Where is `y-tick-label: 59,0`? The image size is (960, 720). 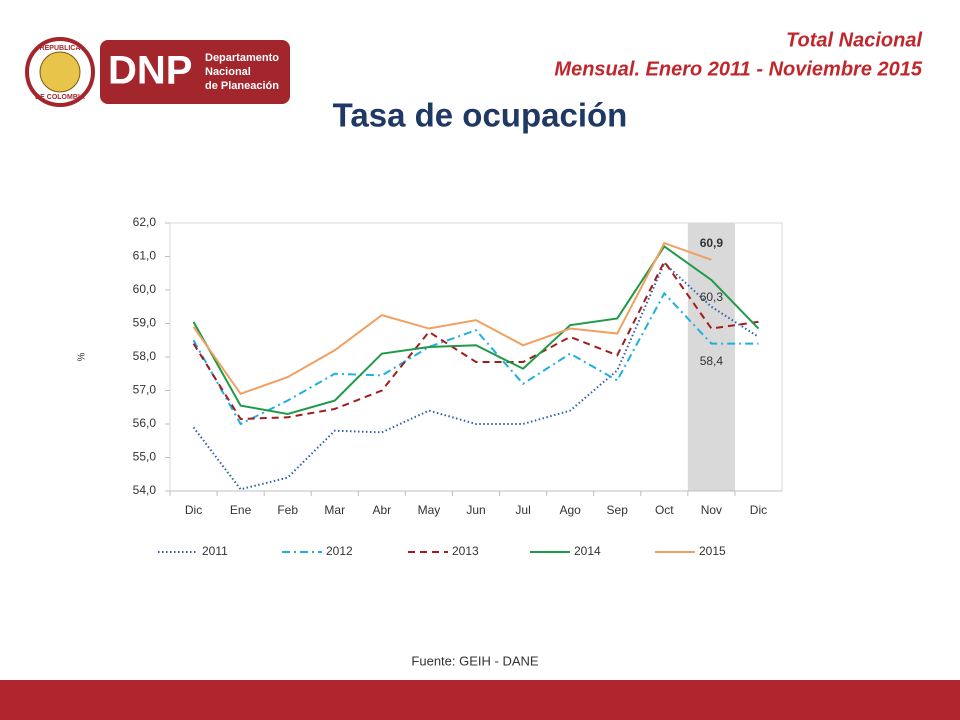
y-tick-label: 59,0 is located at coordinates (145, 323).